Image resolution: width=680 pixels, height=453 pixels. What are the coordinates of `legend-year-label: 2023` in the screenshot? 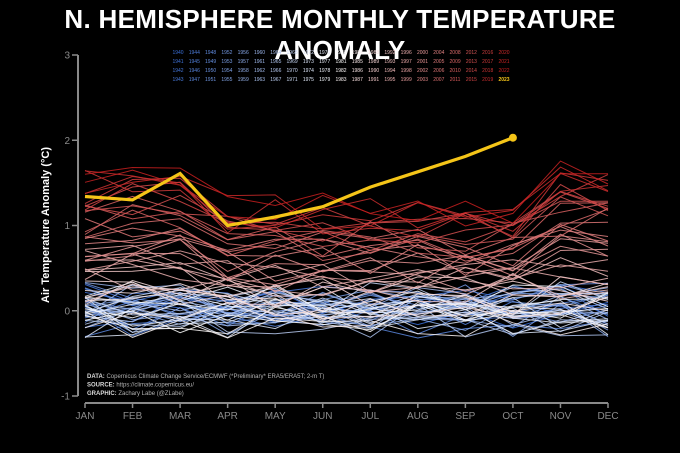 It's located at (503, 80).